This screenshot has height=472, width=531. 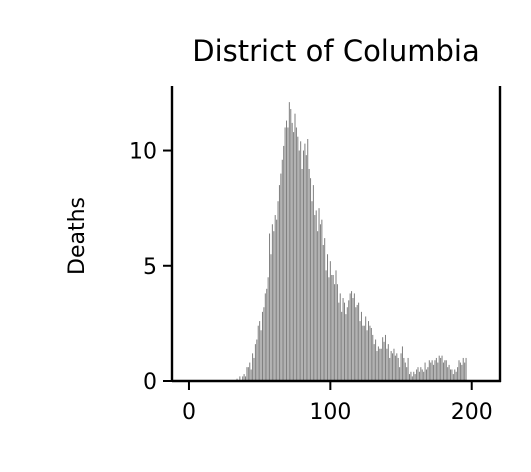 I want to click on y-tick-label: 5, so click(x=150, y=267).